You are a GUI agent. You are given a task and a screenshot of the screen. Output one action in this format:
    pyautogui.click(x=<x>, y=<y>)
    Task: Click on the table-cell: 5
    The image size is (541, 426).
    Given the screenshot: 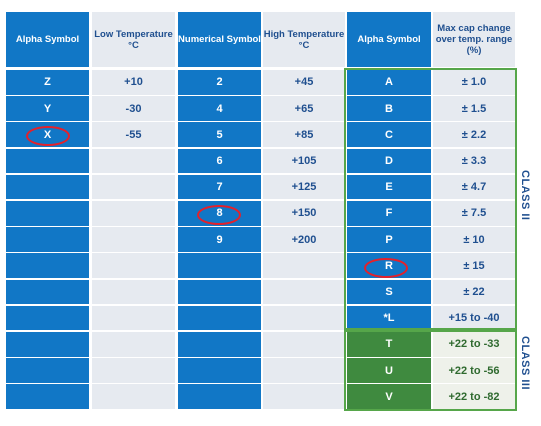 What is the action you would take?
    pyautogui.click(x=219, y=135)
    